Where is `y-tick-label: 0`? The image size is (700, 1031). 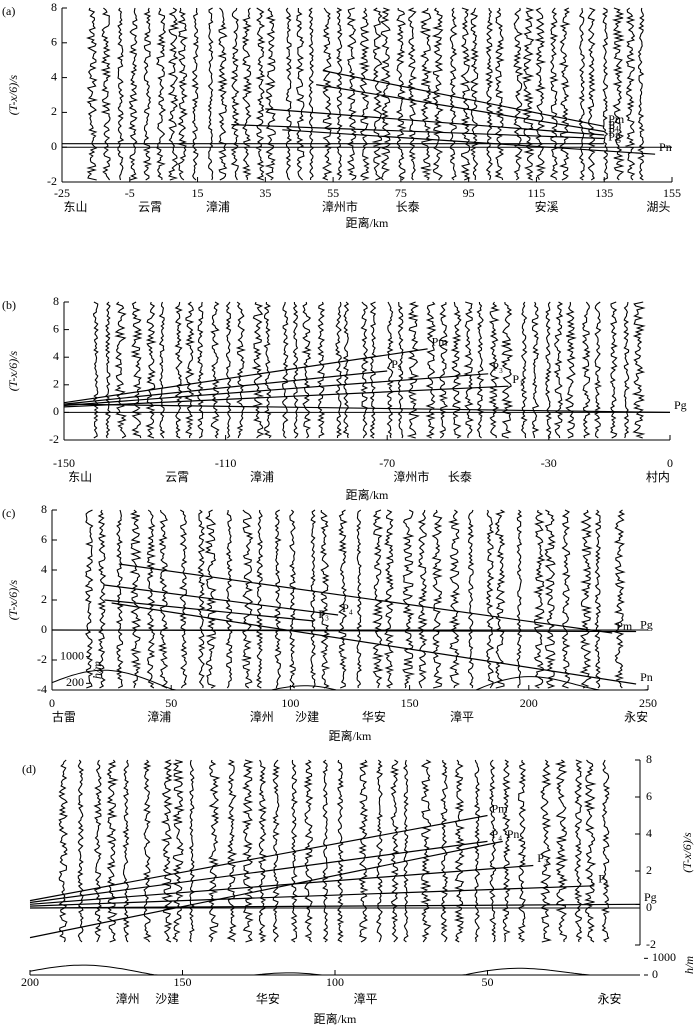 y-tick-label: 0 is located at coordinates (44, 629).